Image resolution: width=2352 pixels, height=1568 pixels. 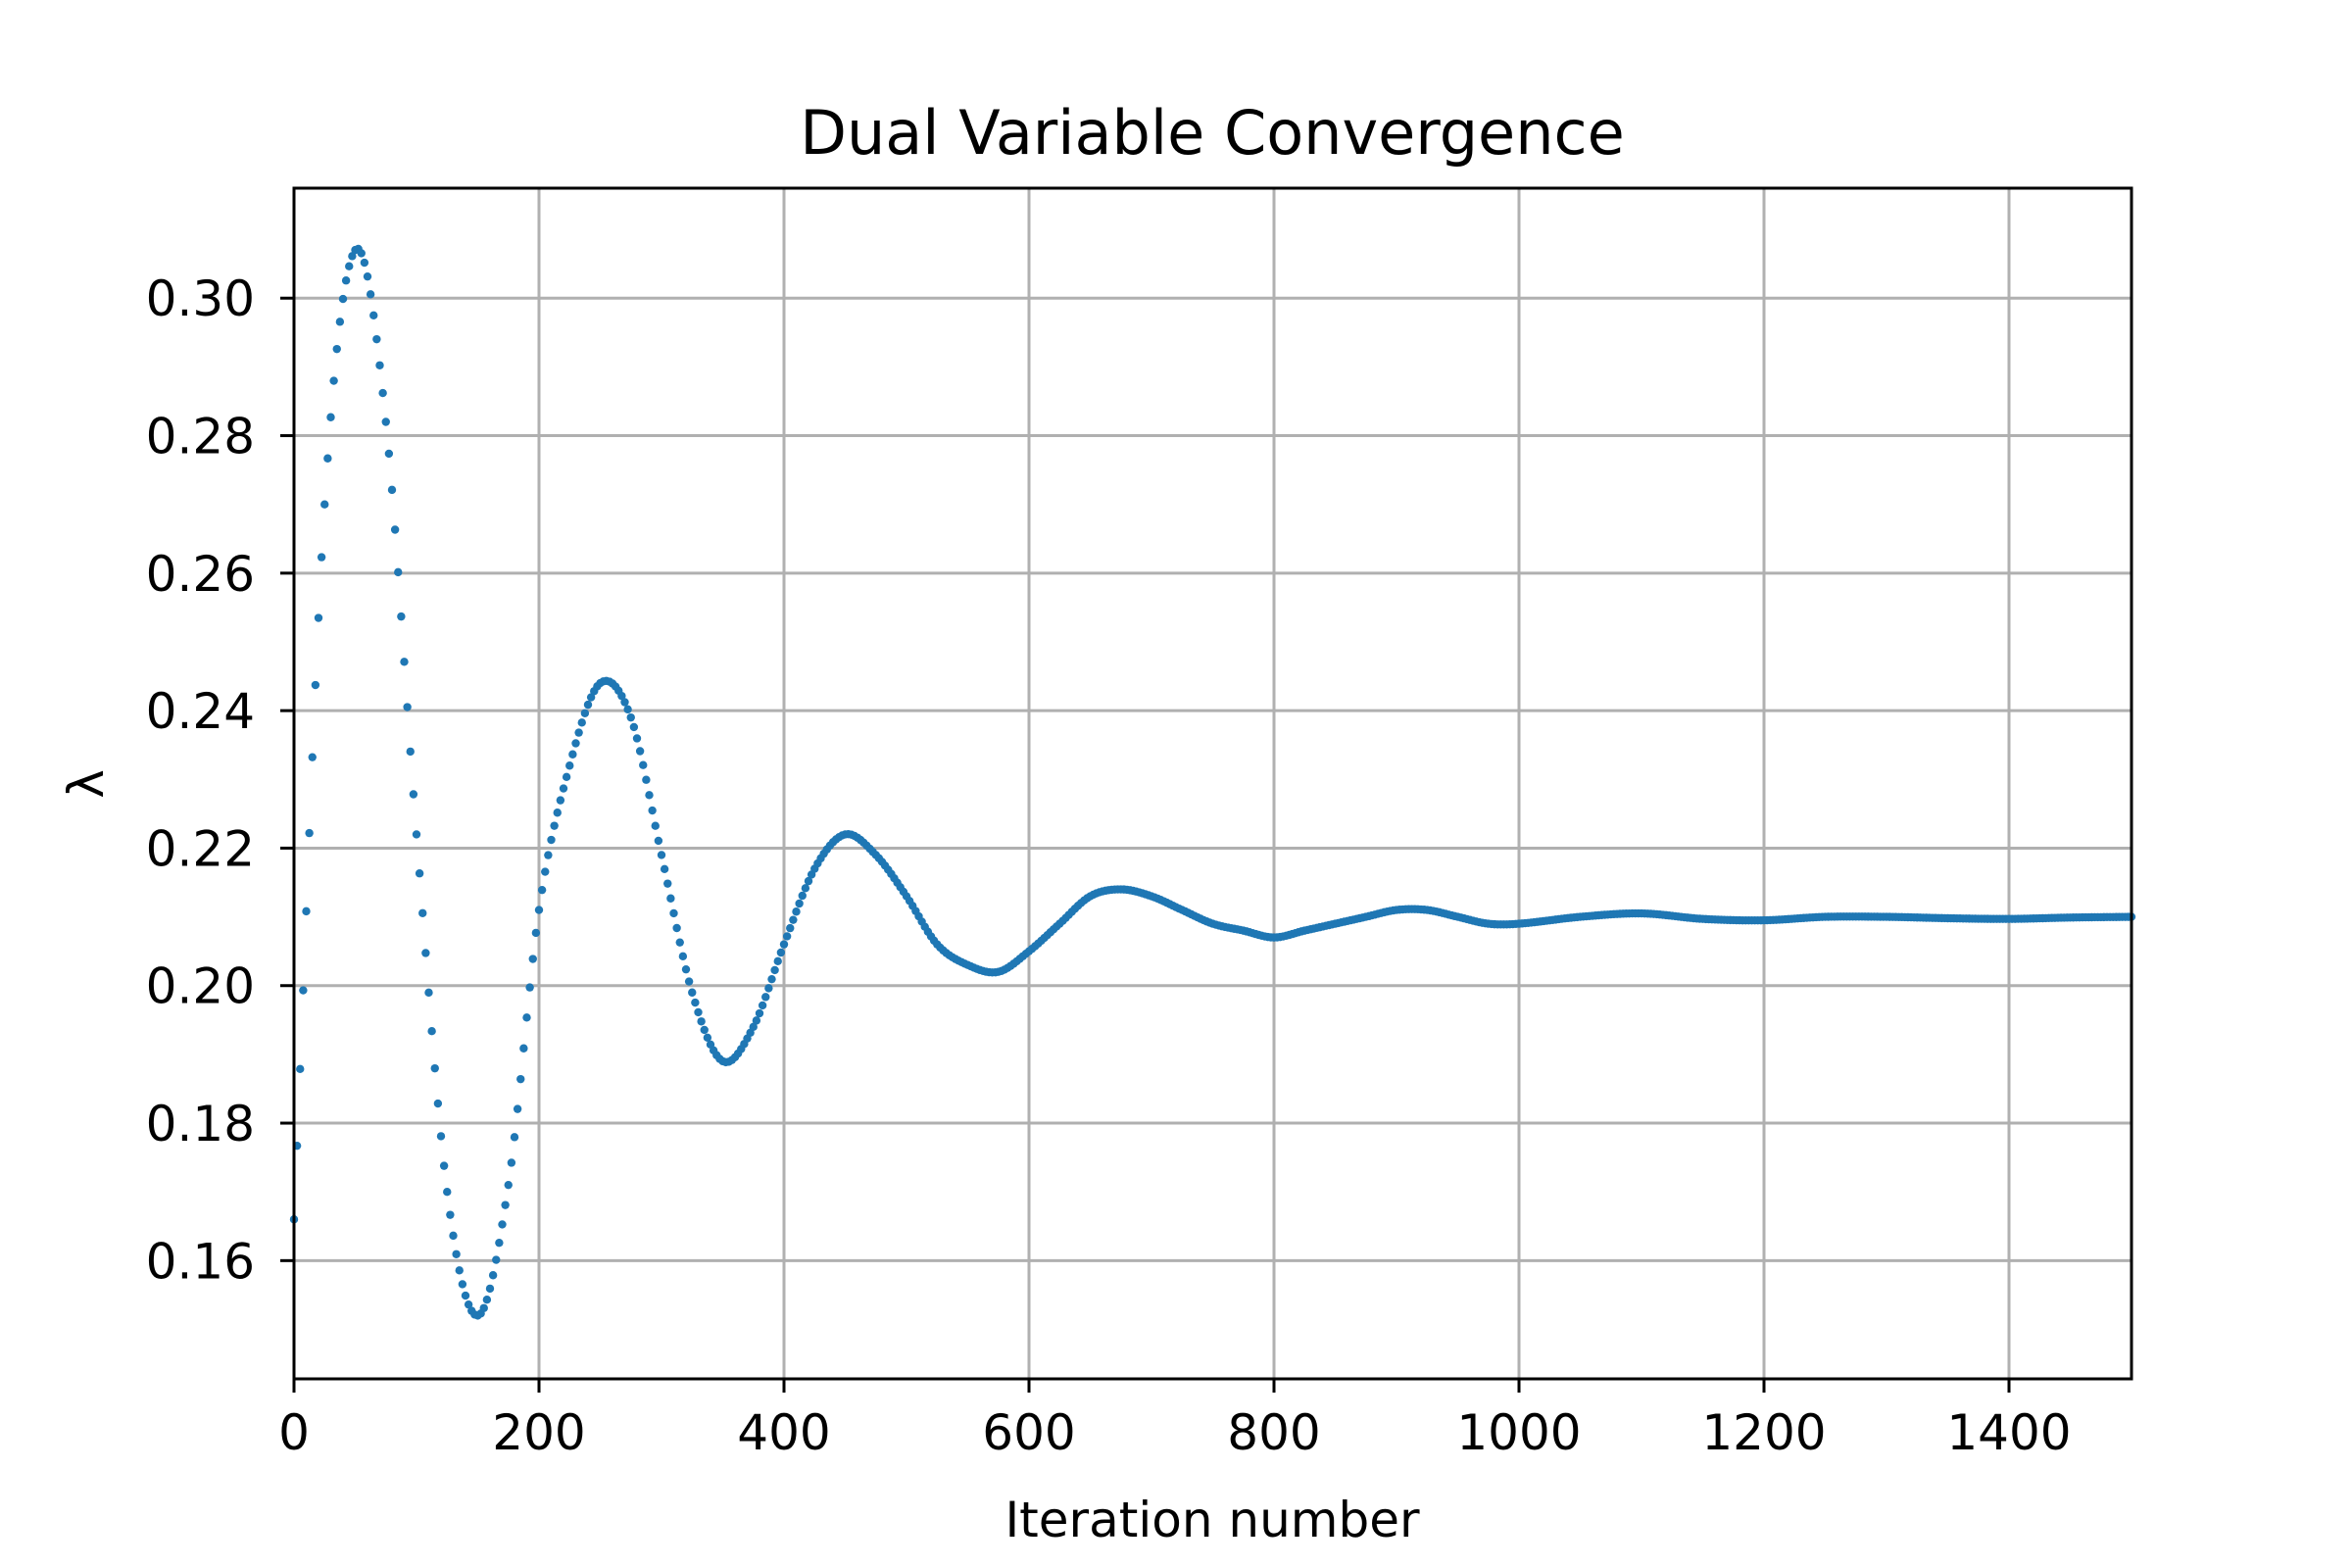 I want to click on x-tick-label: 800, so click(x=1273, y=1432).